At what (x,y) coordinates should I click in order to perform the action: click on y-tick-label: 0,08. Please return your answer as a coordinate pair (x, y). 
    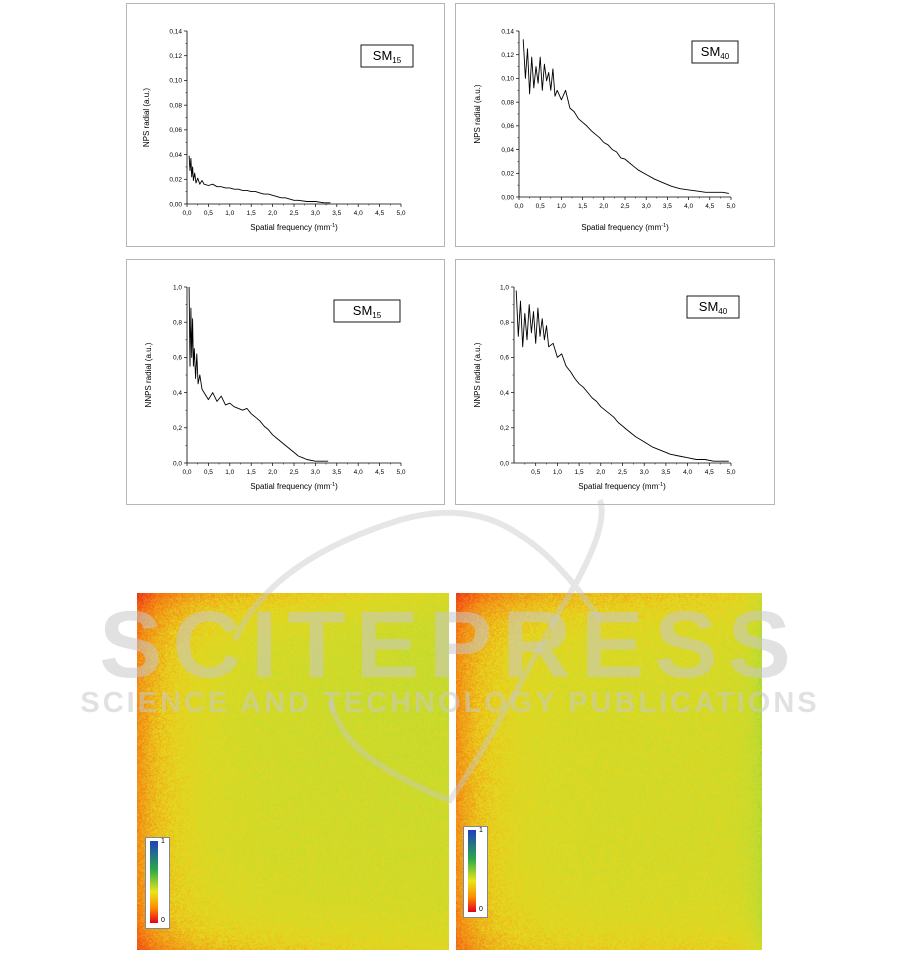
    Looking at the image, I should click on (175, 105).